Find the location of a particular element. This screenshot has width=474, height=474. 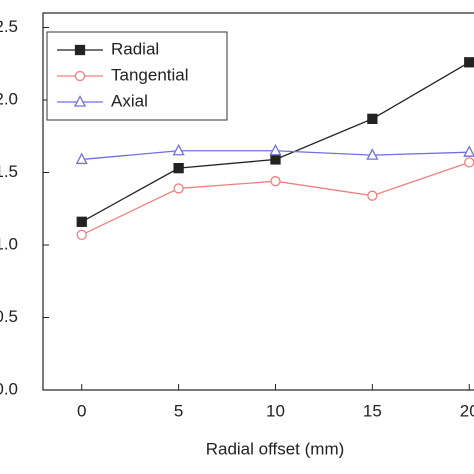

y-tick-label: 2.0 is located at coordinates (9, 98).